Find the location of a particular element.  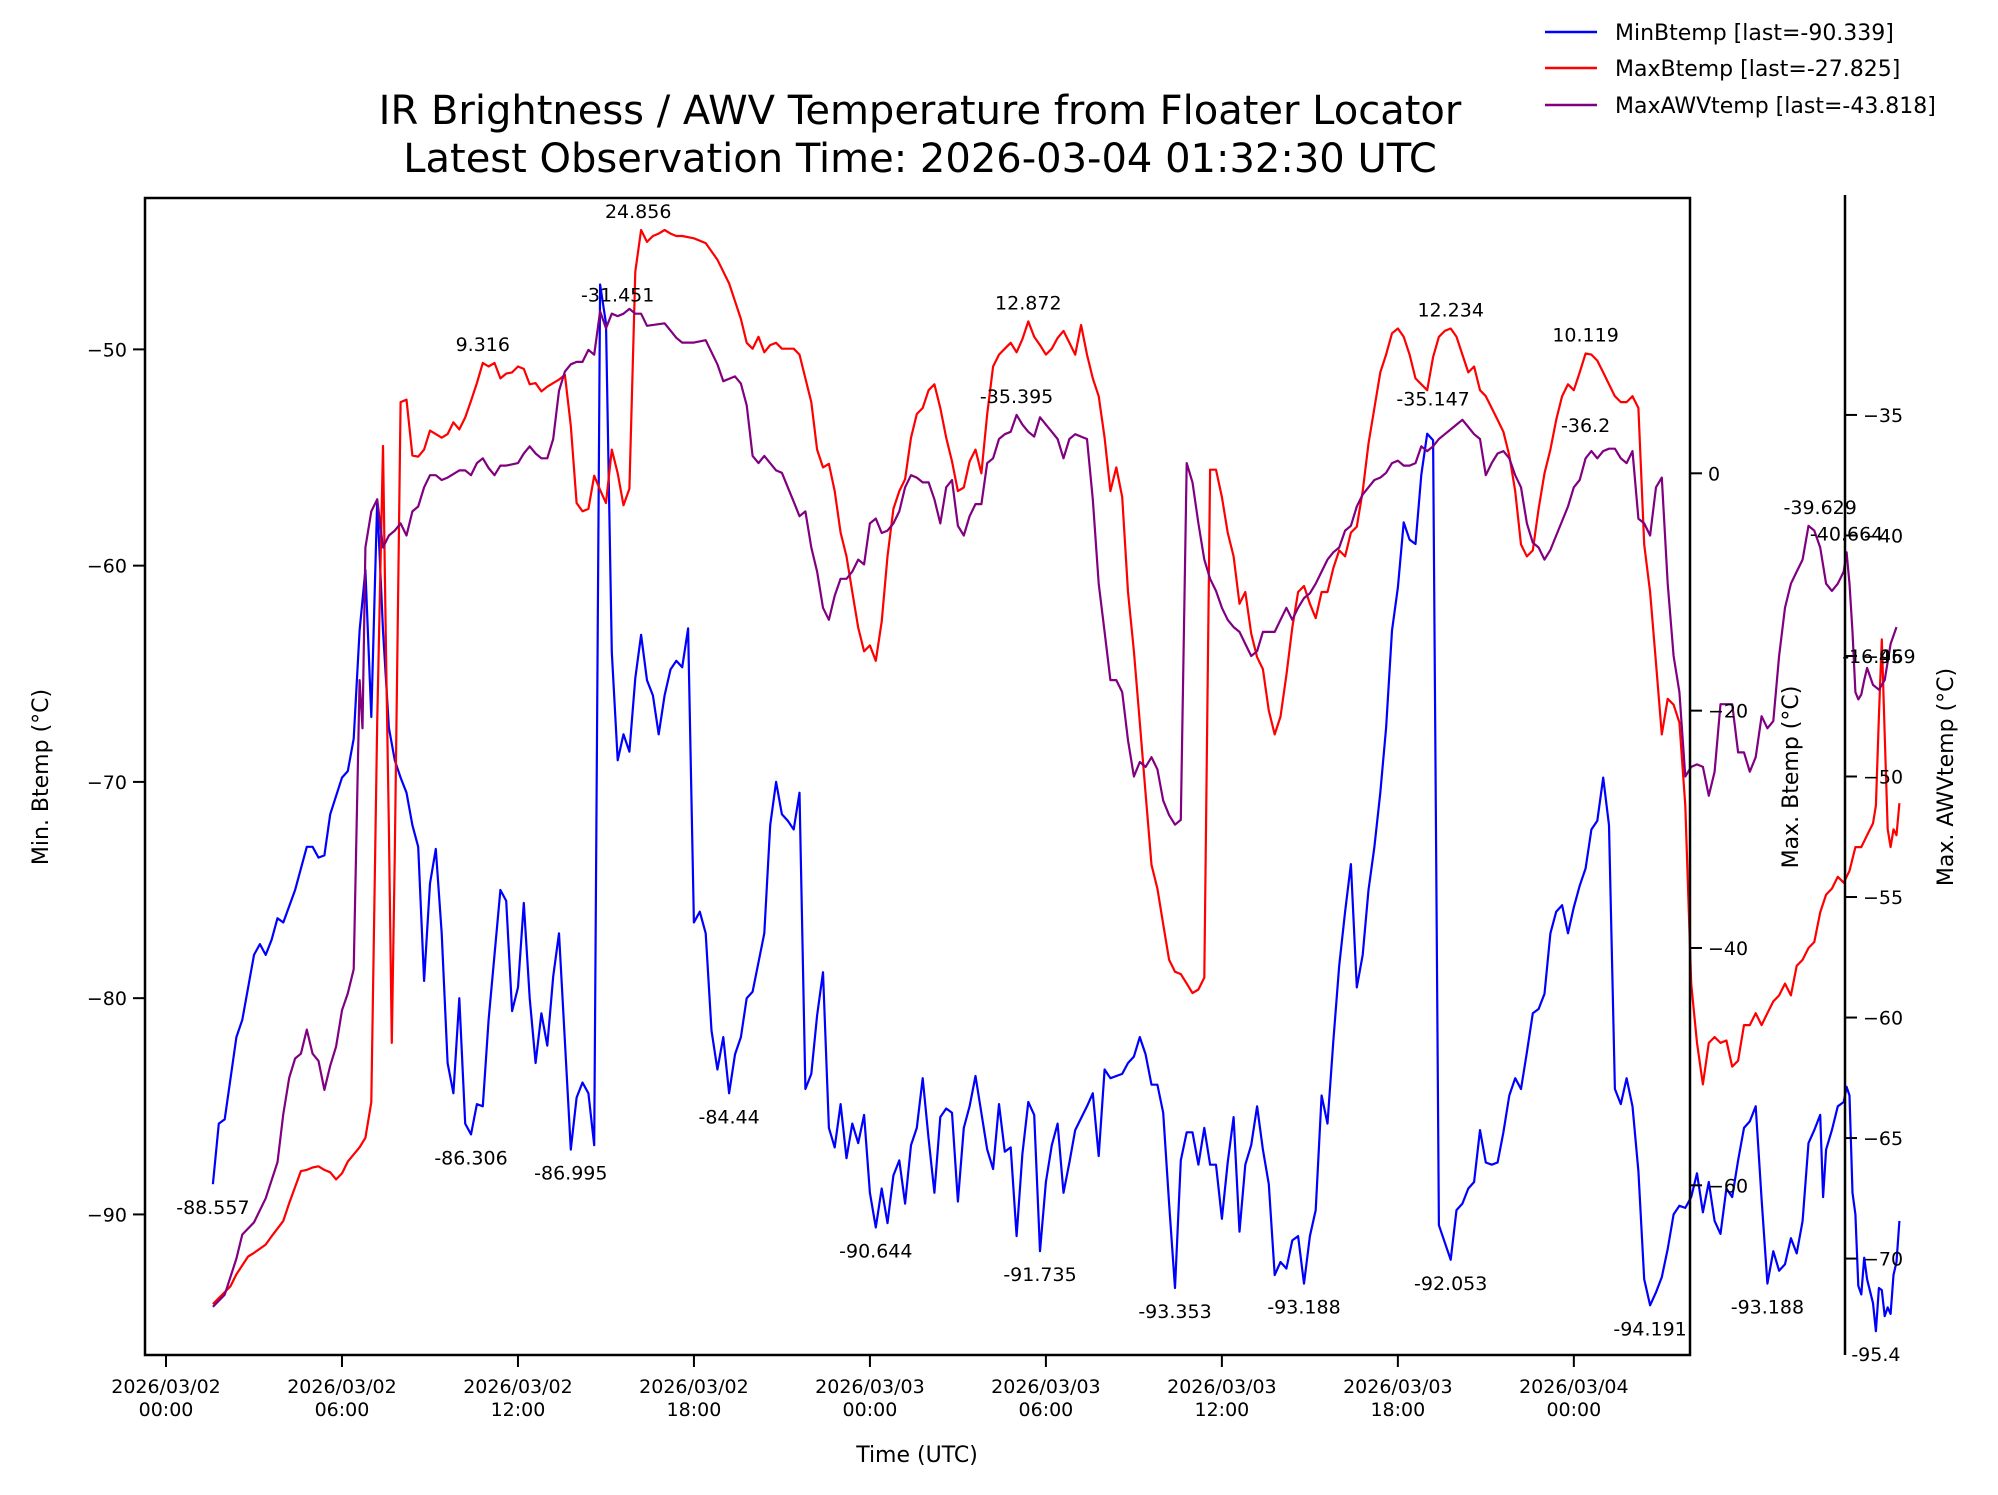

left-tick-label: −70 is located at coordinates (107, 783).